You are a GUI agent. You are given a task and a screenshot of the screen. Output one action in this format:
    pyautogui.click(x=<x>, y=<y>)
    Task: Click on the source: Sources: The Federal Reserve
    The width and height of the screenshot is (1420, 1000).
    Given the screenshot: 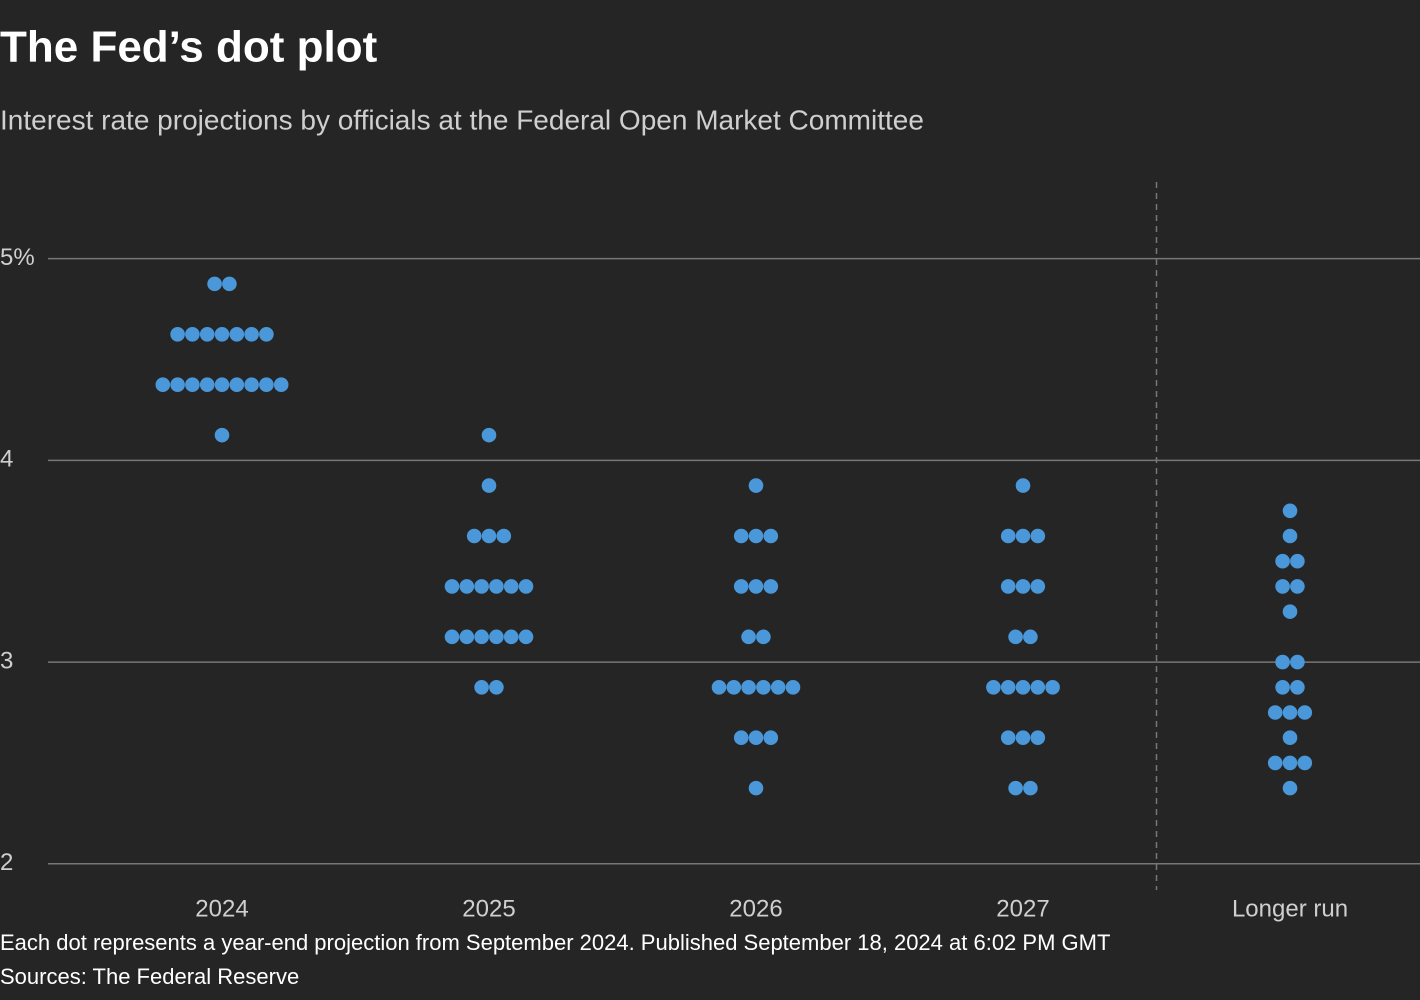 What is the action you would take?
    pyautogui.click(x=149, y=976)
    